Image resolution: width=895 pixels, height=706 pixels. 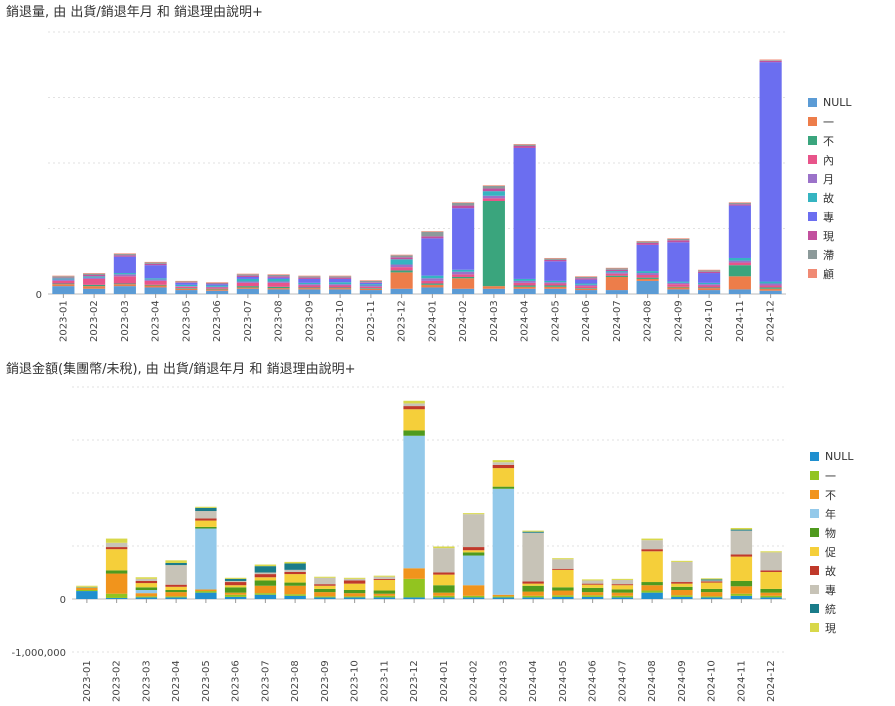 I want to click on legend-item: 促, so click(x=832, y=551).